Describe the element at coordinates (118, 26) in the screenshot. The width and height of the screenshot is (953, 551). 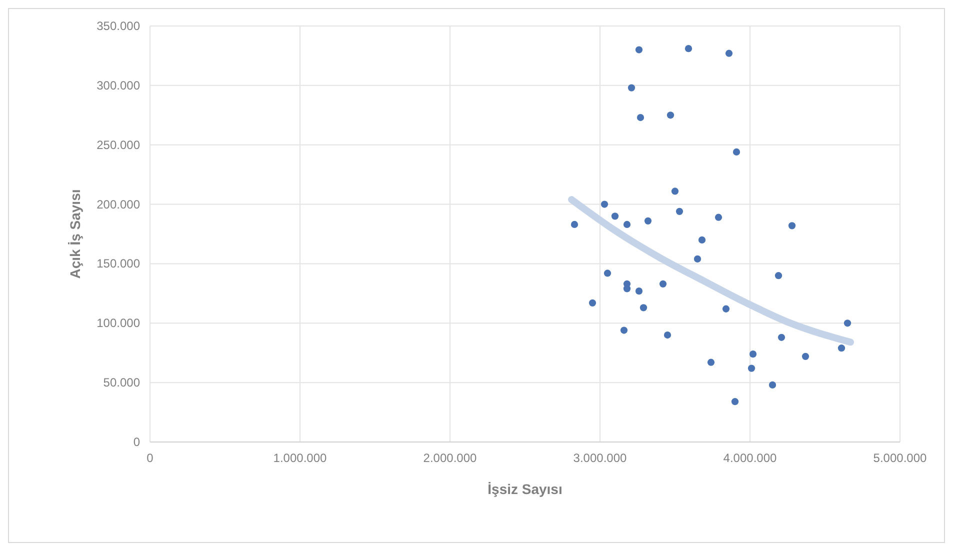
I see `y-tick-label: 350.000` at that location.